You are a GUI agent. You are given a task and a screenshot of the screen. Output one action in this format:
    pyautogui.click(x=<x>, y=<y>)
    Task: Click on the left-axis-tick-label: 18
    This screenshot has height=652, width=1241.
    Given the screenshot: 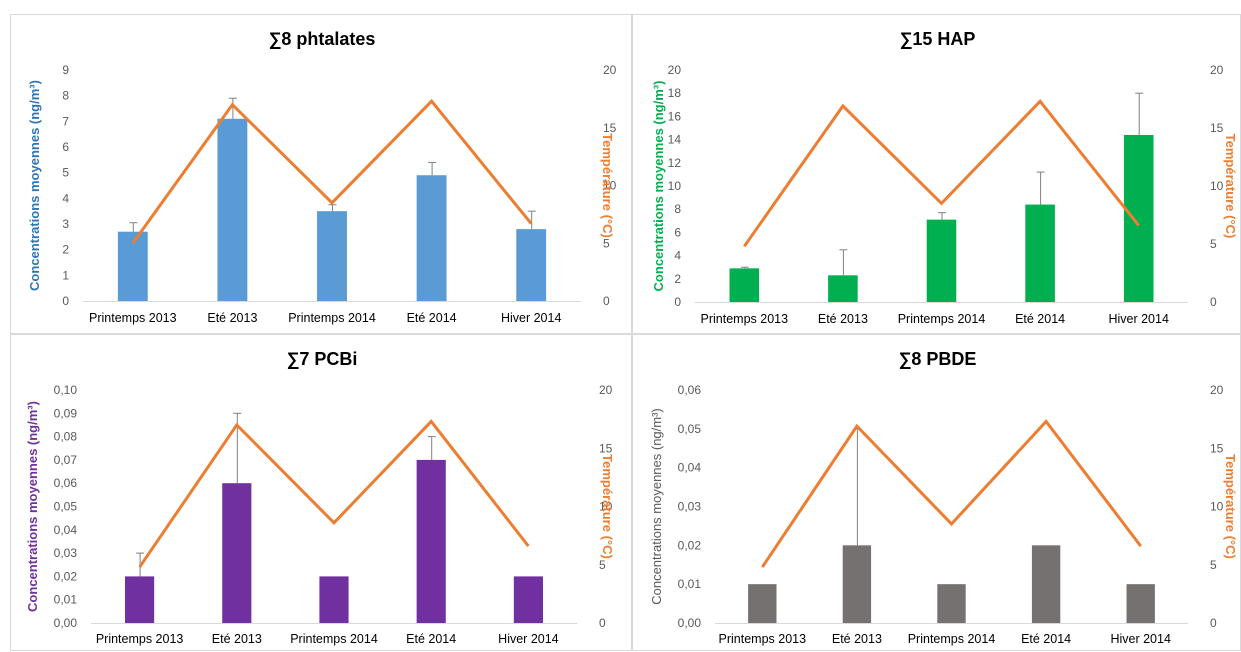 What is the action you would take?
    pyautogui.click(x=675, y=93)
    